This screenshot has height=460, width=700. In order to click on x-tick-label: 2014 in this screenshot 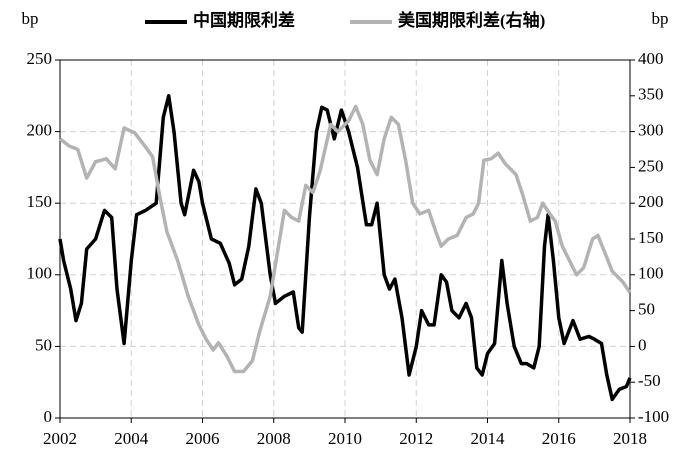, I will do `click(488, 438)`.